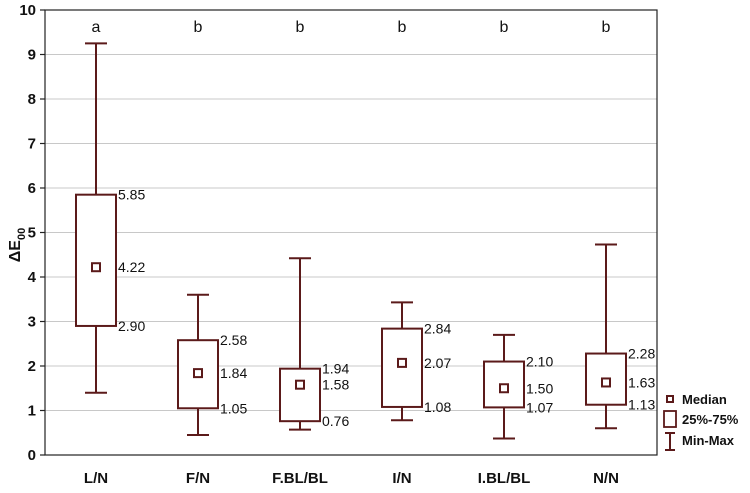  Describe the element at coordinates (437, 407) in the screenshot. I see `q1-label: 1.08` at that location.